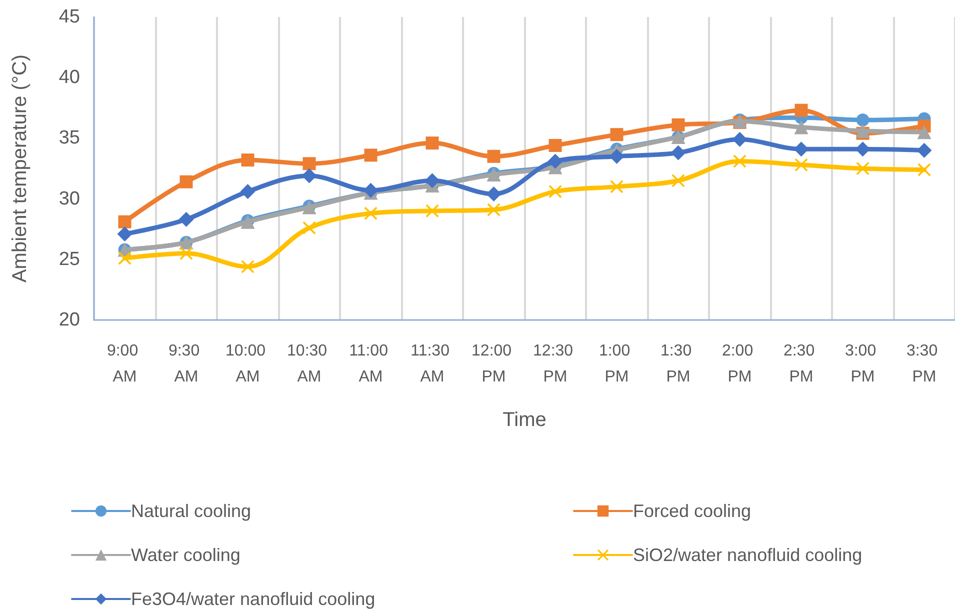  Describe the element at coordinates (370, 364) in the screenshot. I see `x-tick-label: 11:00 AM` at that location.